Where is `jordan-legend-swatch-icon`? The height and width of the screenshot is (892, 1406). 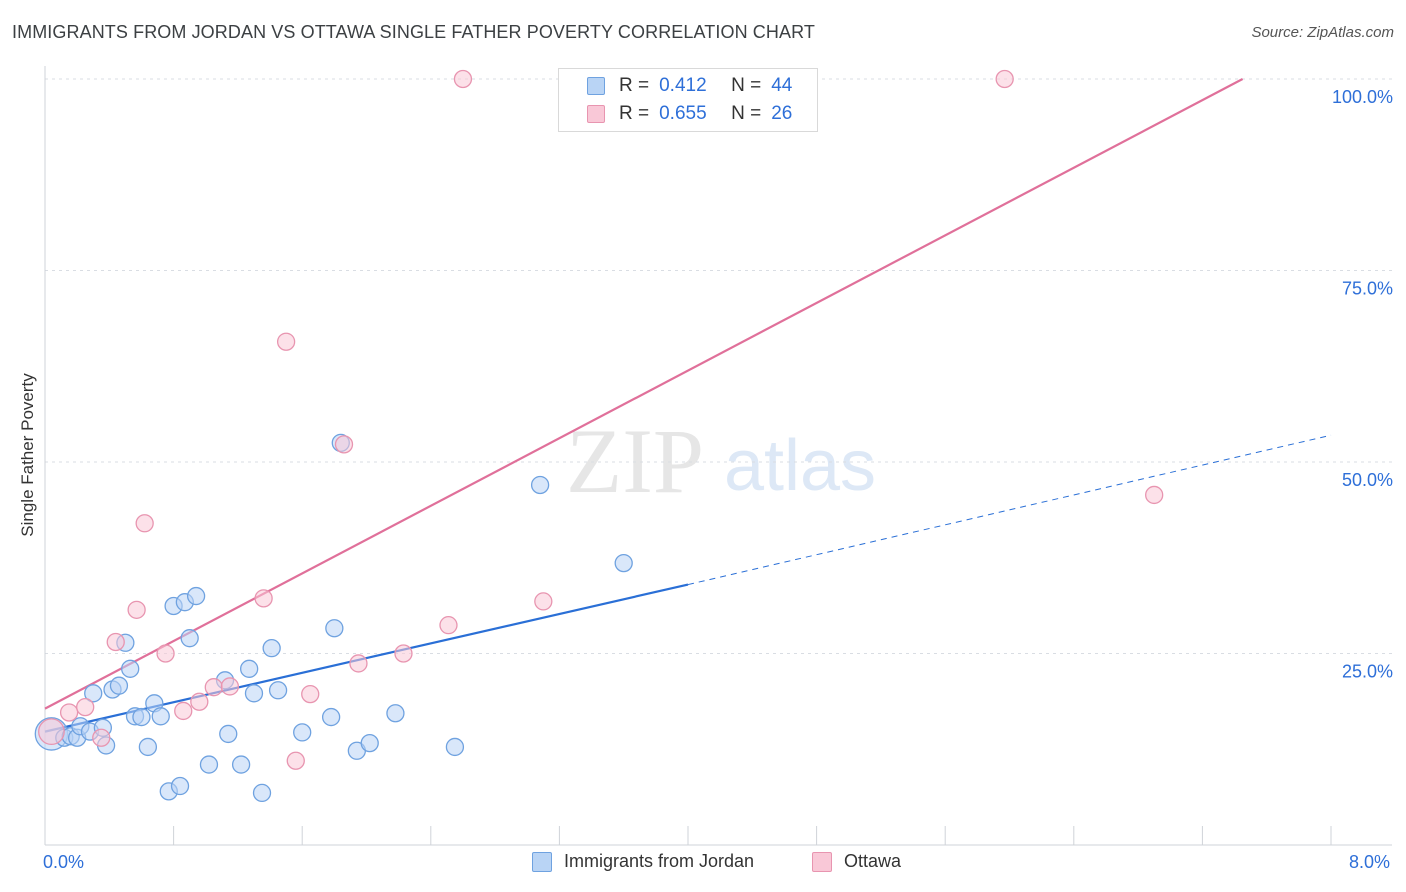 jordan-legend-swatch-icon is located at coordinates (542, 861).